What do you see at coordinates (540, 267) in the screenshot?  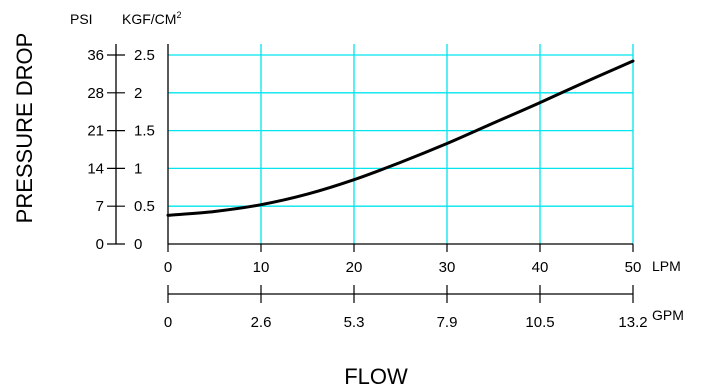 I see `x-tick-label-lpm: 40` at bounding box center [540, 267].